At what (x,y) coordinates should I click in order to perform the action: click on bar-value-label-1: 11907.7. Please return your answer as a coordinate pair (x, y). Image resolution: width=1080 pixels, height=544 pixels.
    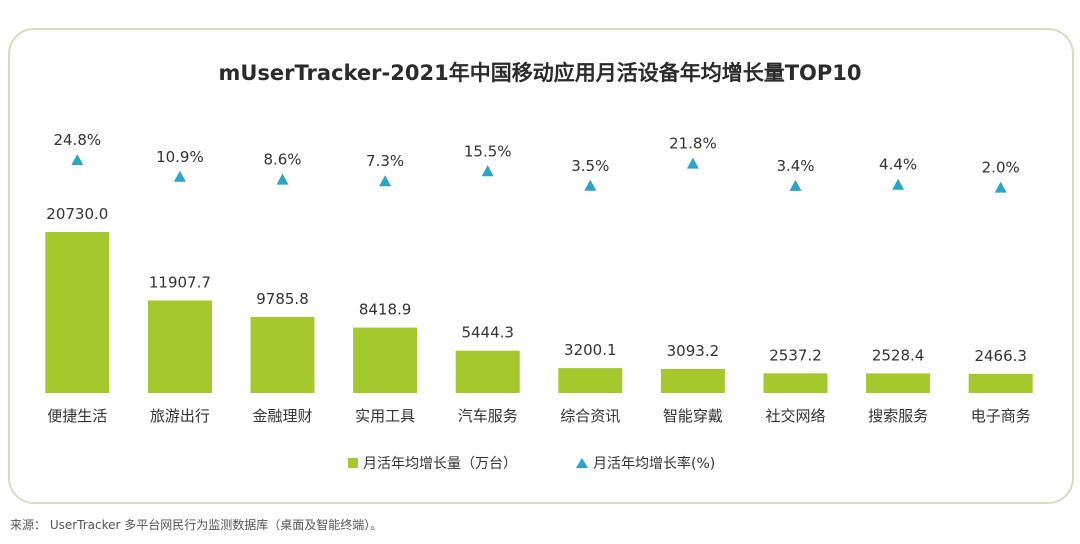
    Looking at the image, I should click on (180, 283).